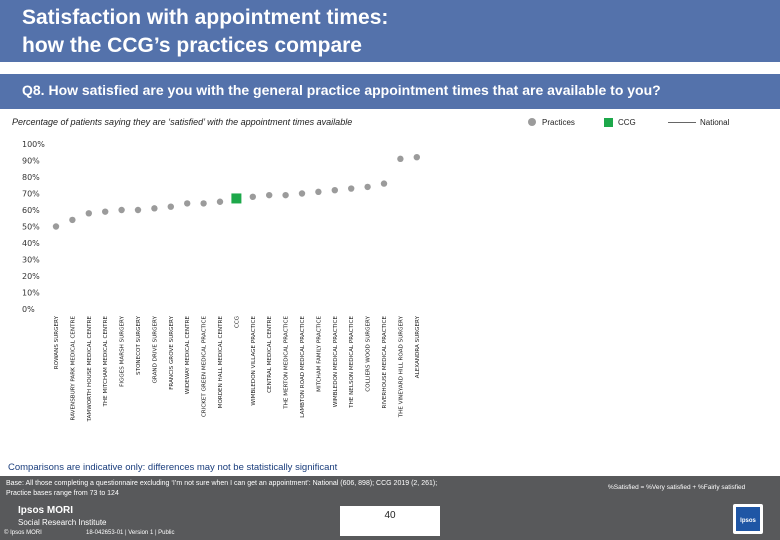  I want to click on y-tick-label: 20%, so click(31, 276).